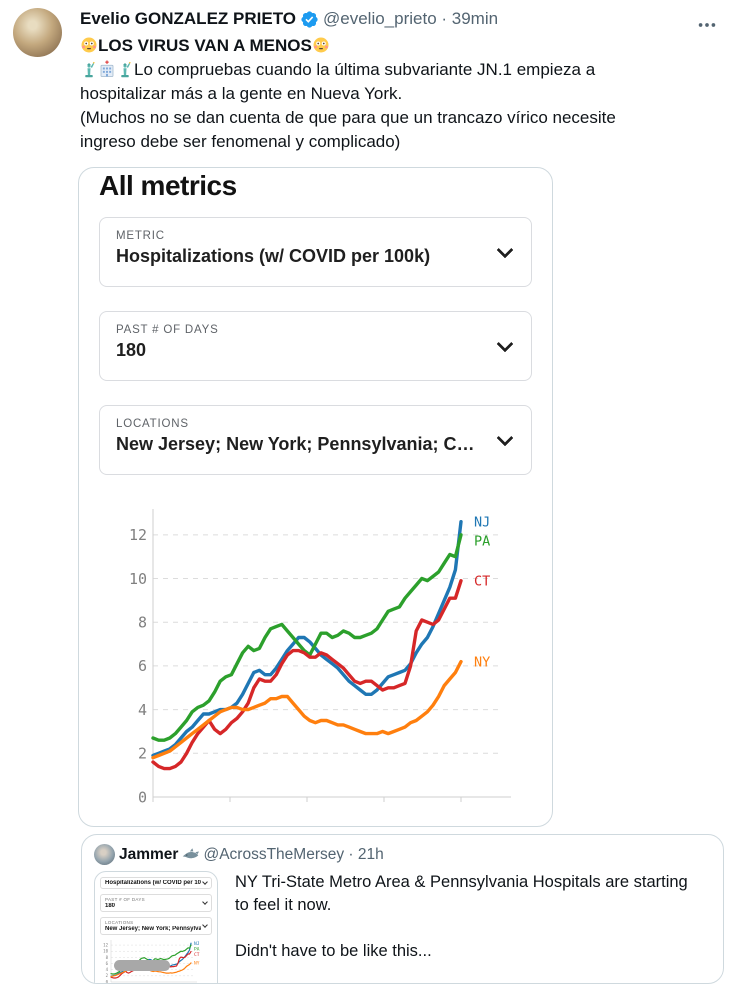  I want to click on tweet-line1: LOS VIRUS VAN A MENOS, so click(205, 45).